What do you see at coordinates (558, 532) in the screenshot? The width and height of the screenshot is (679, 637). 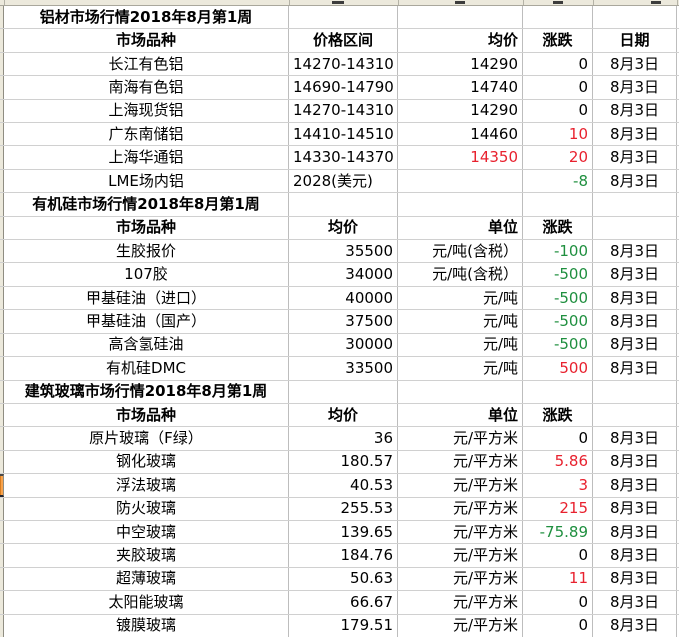 I see `cell-change: -75.89` at bounding box center [558, 532].